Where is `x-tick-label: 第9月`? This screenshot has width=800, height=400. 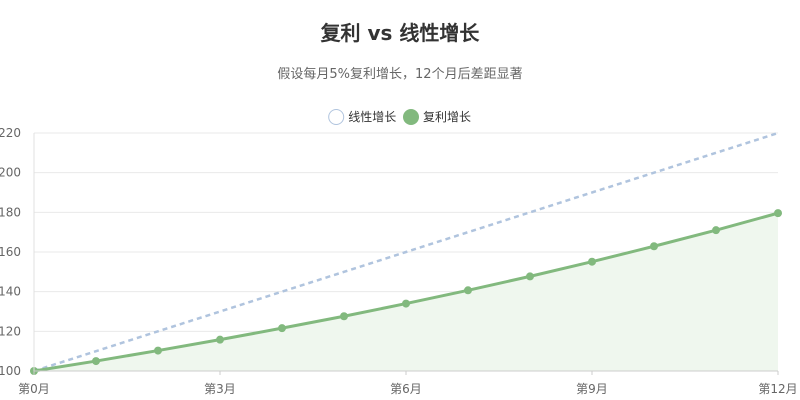
x-tick-label: 第9月 is located at coordinates (592, 389).